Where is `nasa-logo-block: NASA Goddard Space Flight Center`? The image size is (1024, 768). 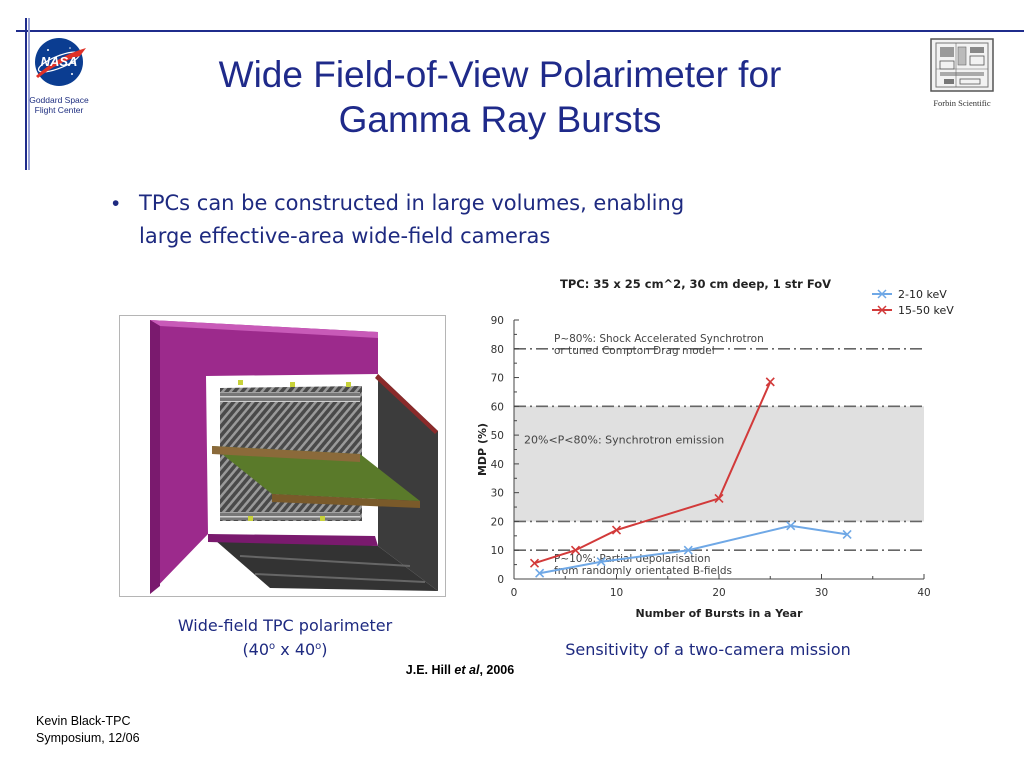 nasa-logo-block: NASA Goddard Space Flight Center is located at coordinates (59, 75).